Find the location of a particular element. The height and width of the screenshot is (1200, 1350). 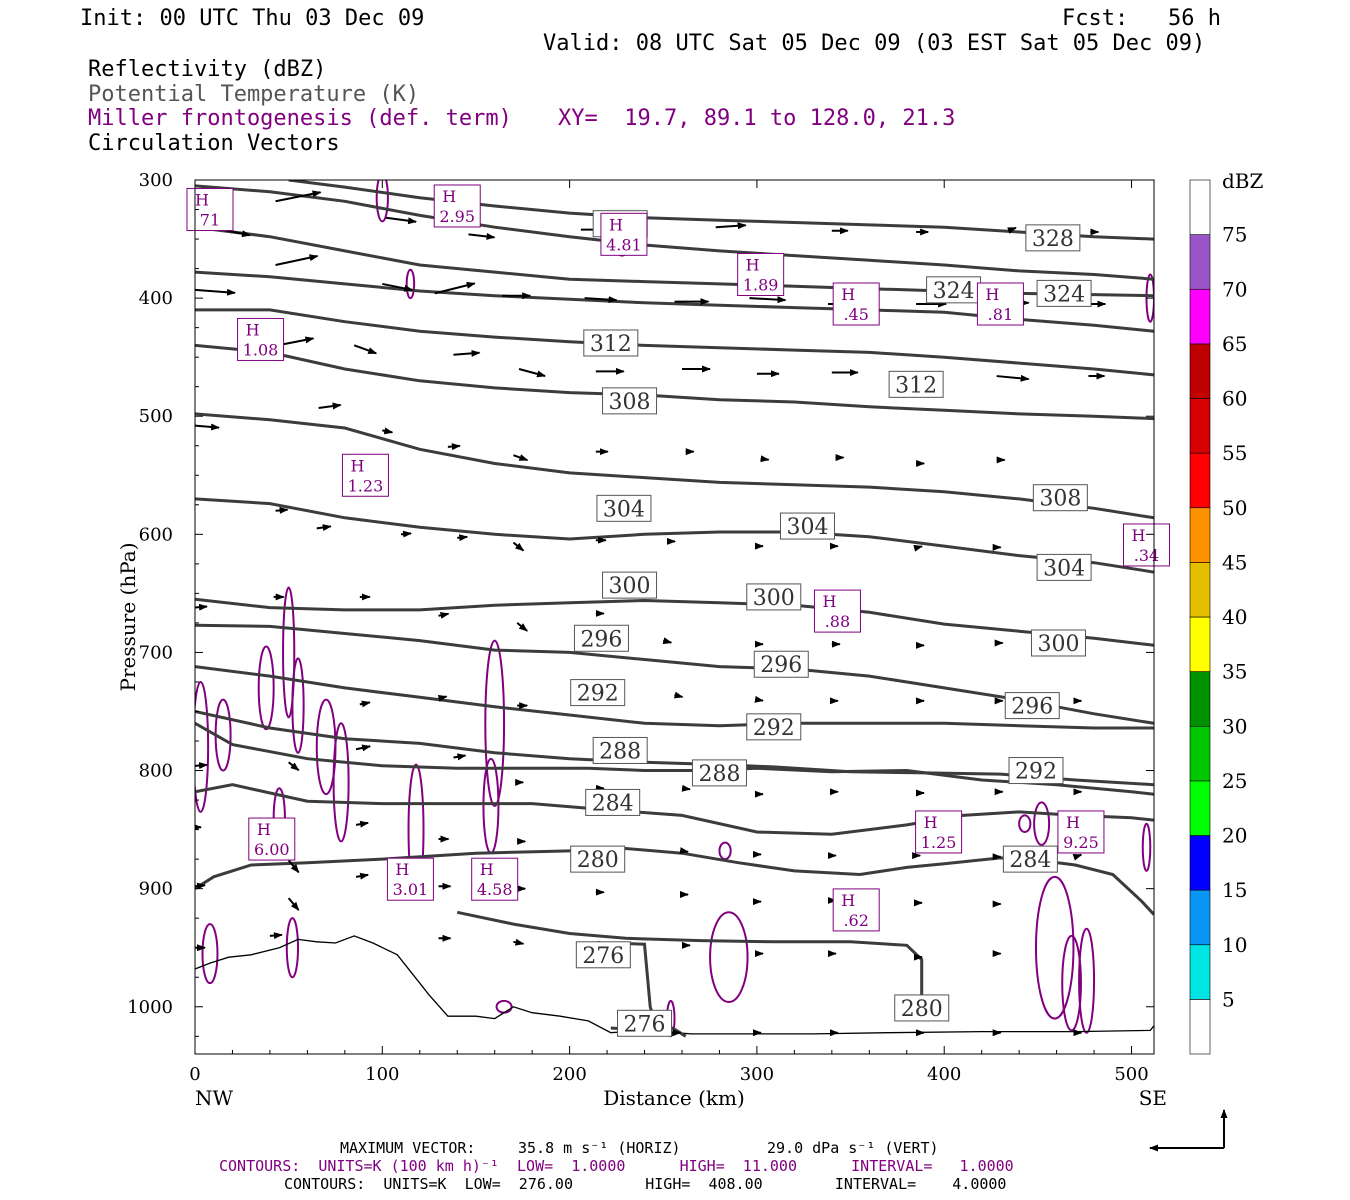

colorbar-level-label: 15 is located at coordinates (1234, 890).